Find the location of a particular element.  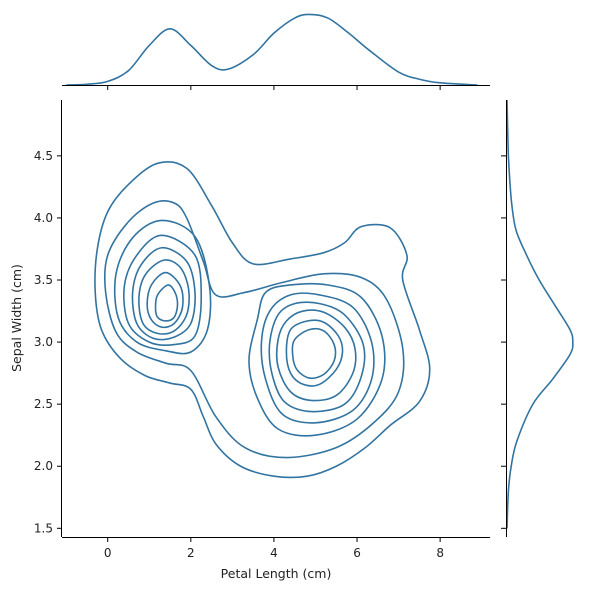

x-tick-label: 8 is located at coordinates (440, 553).